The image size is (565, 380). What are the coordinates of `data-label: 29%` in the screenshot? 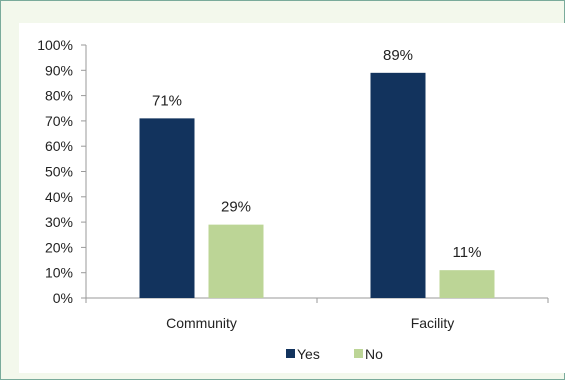 It's located at (236, 207).